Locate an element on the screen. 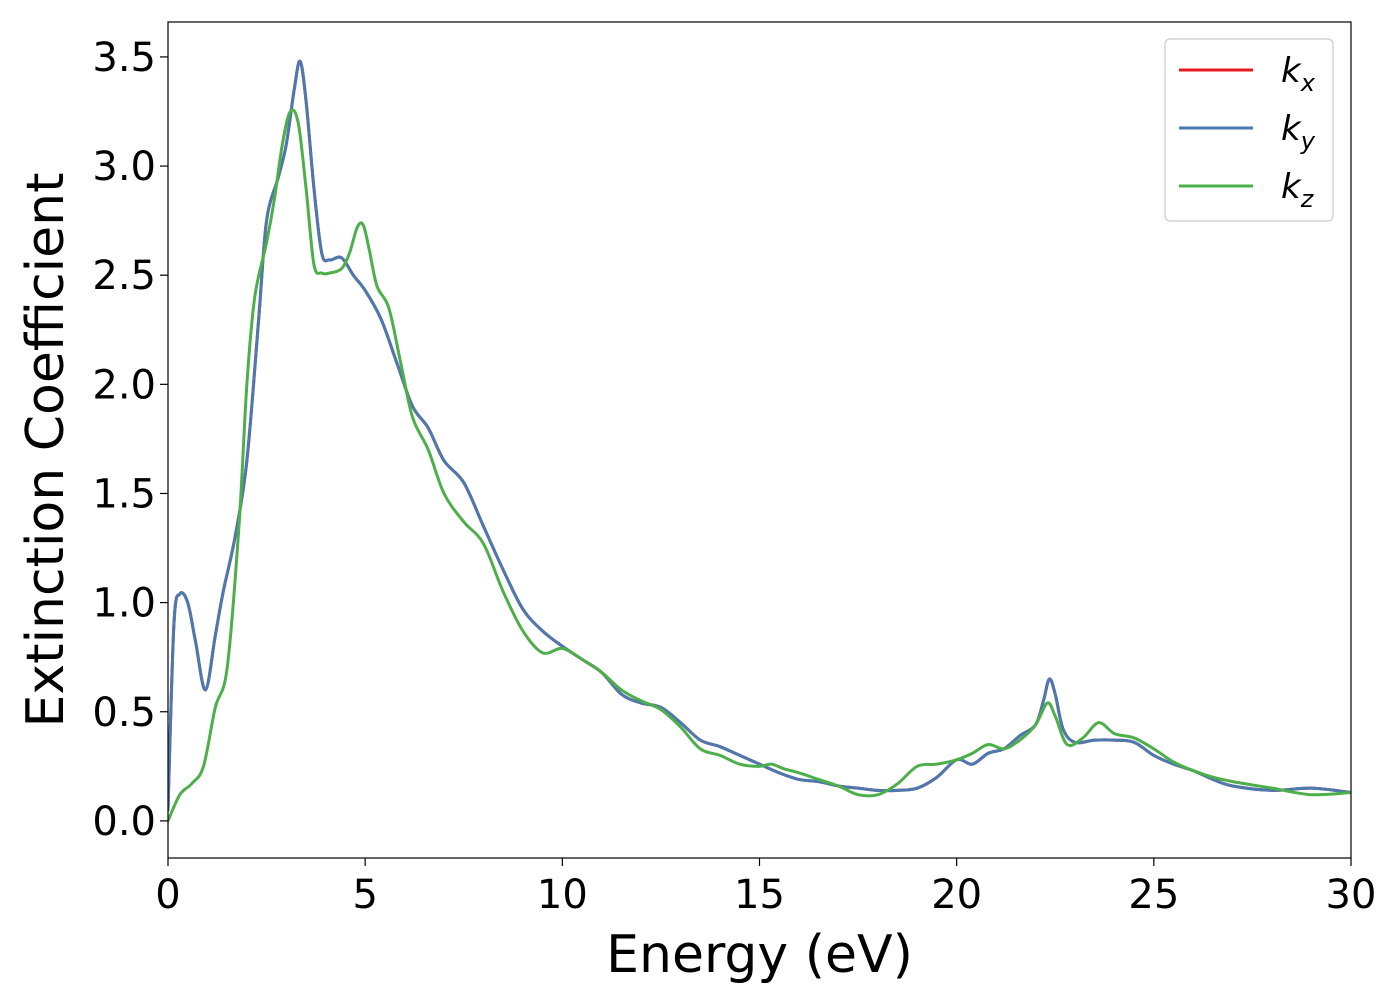  y-tick-label: 0.5 is located at coordinates (124, 713).